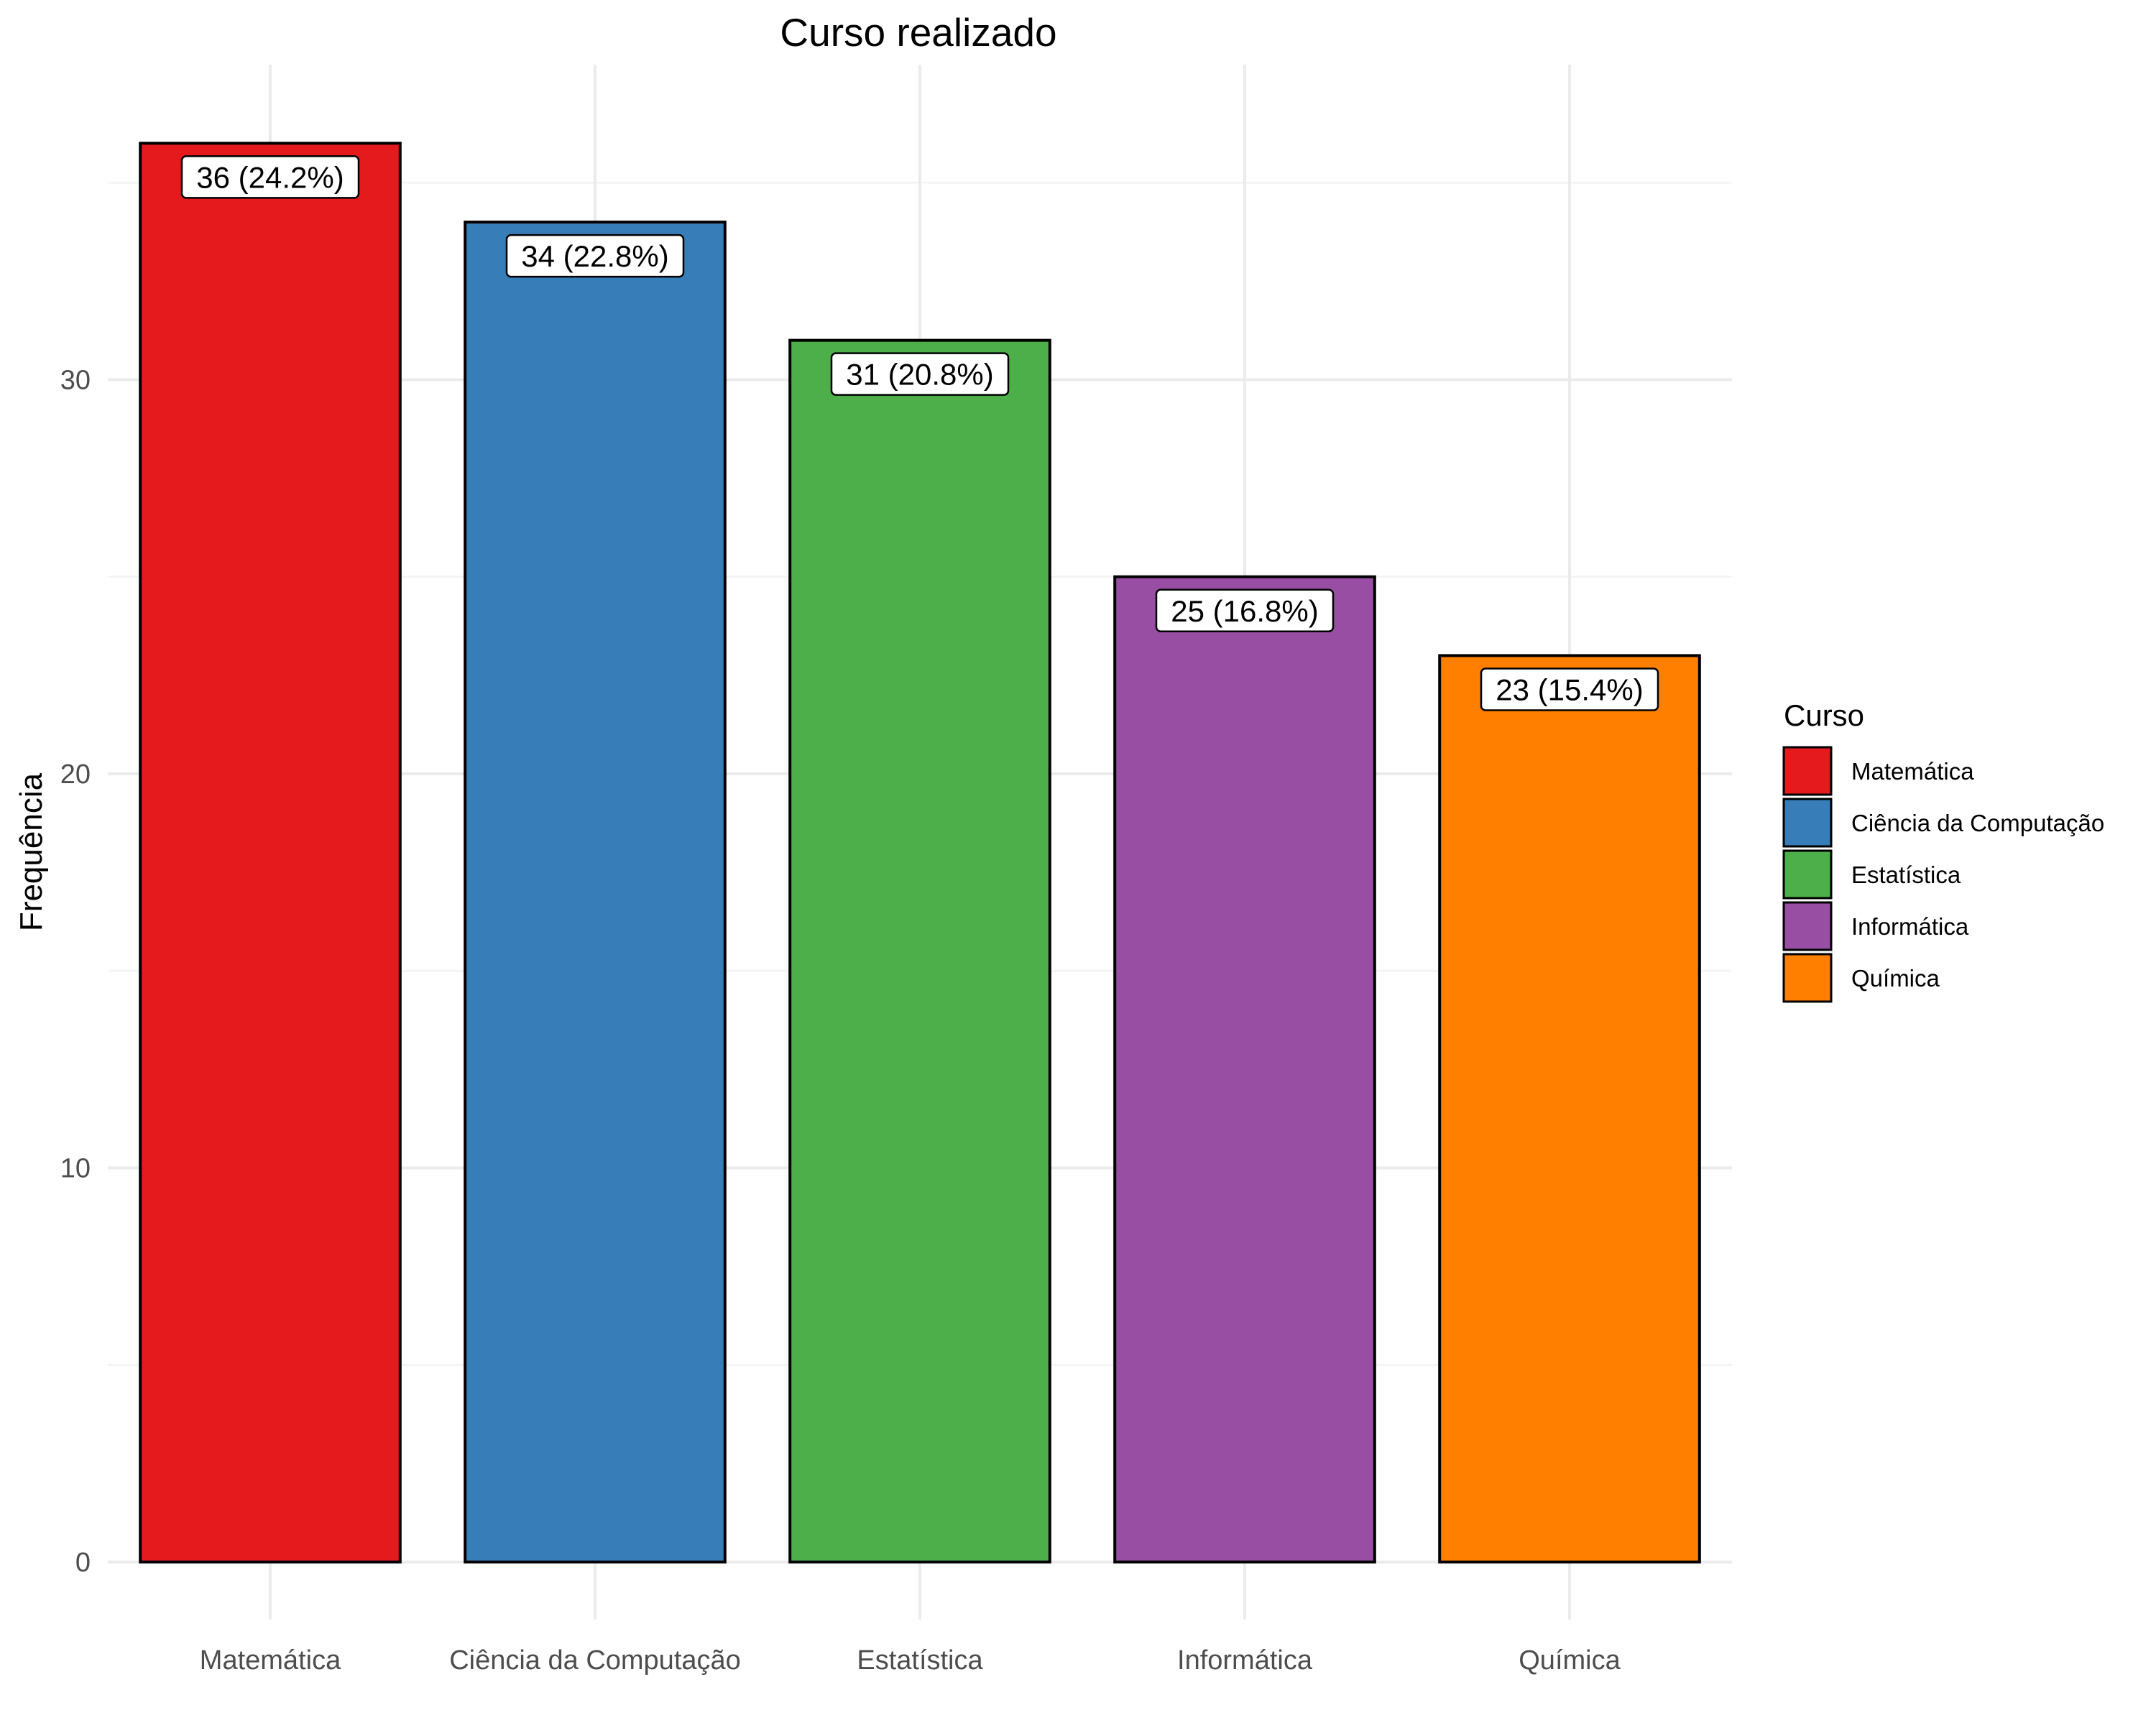 This screenshot has width=2156, height=1728. Describe the element at coordinates (83, 1563) in the screenshot. I see `y-tick-label: 0` at that location.